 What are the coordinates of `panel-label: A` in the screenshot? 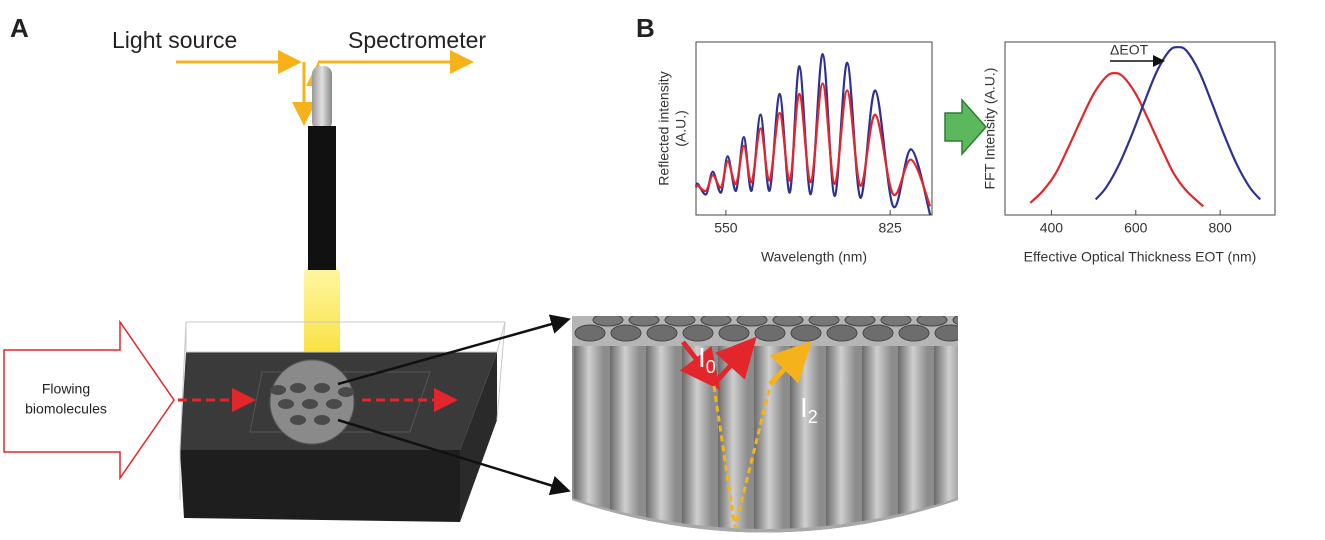 It's located at (19, 28).